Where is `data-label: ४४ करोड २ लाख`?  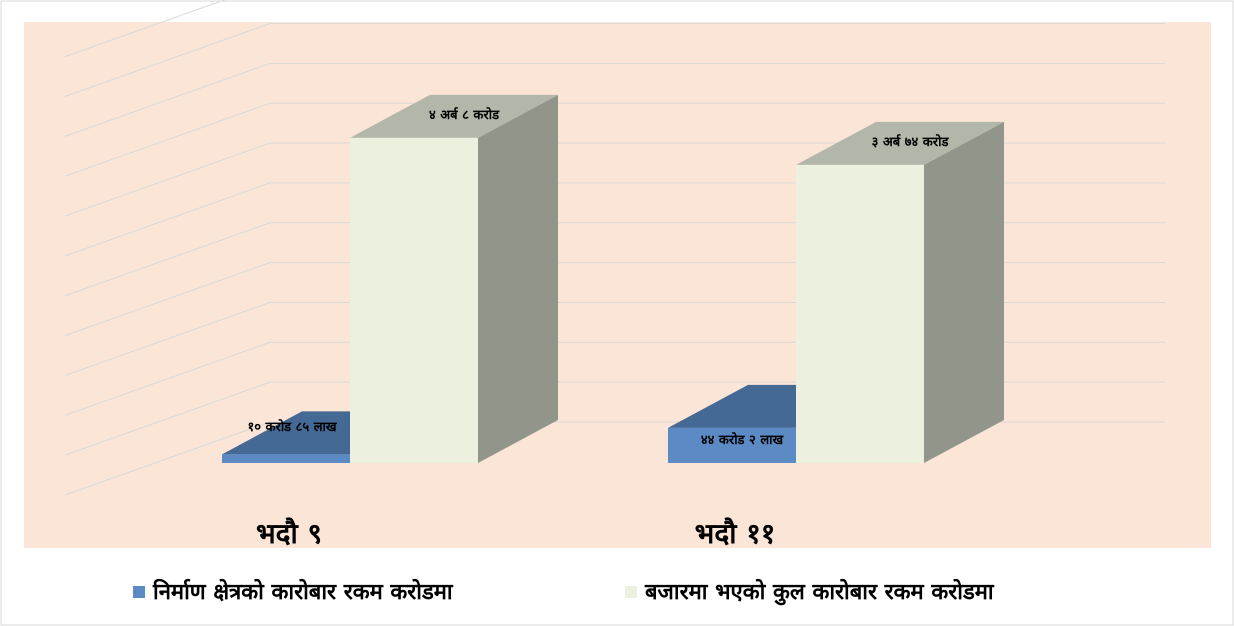 data-label: ४४ करोड २ लाख is located at coordinates (742, 440).